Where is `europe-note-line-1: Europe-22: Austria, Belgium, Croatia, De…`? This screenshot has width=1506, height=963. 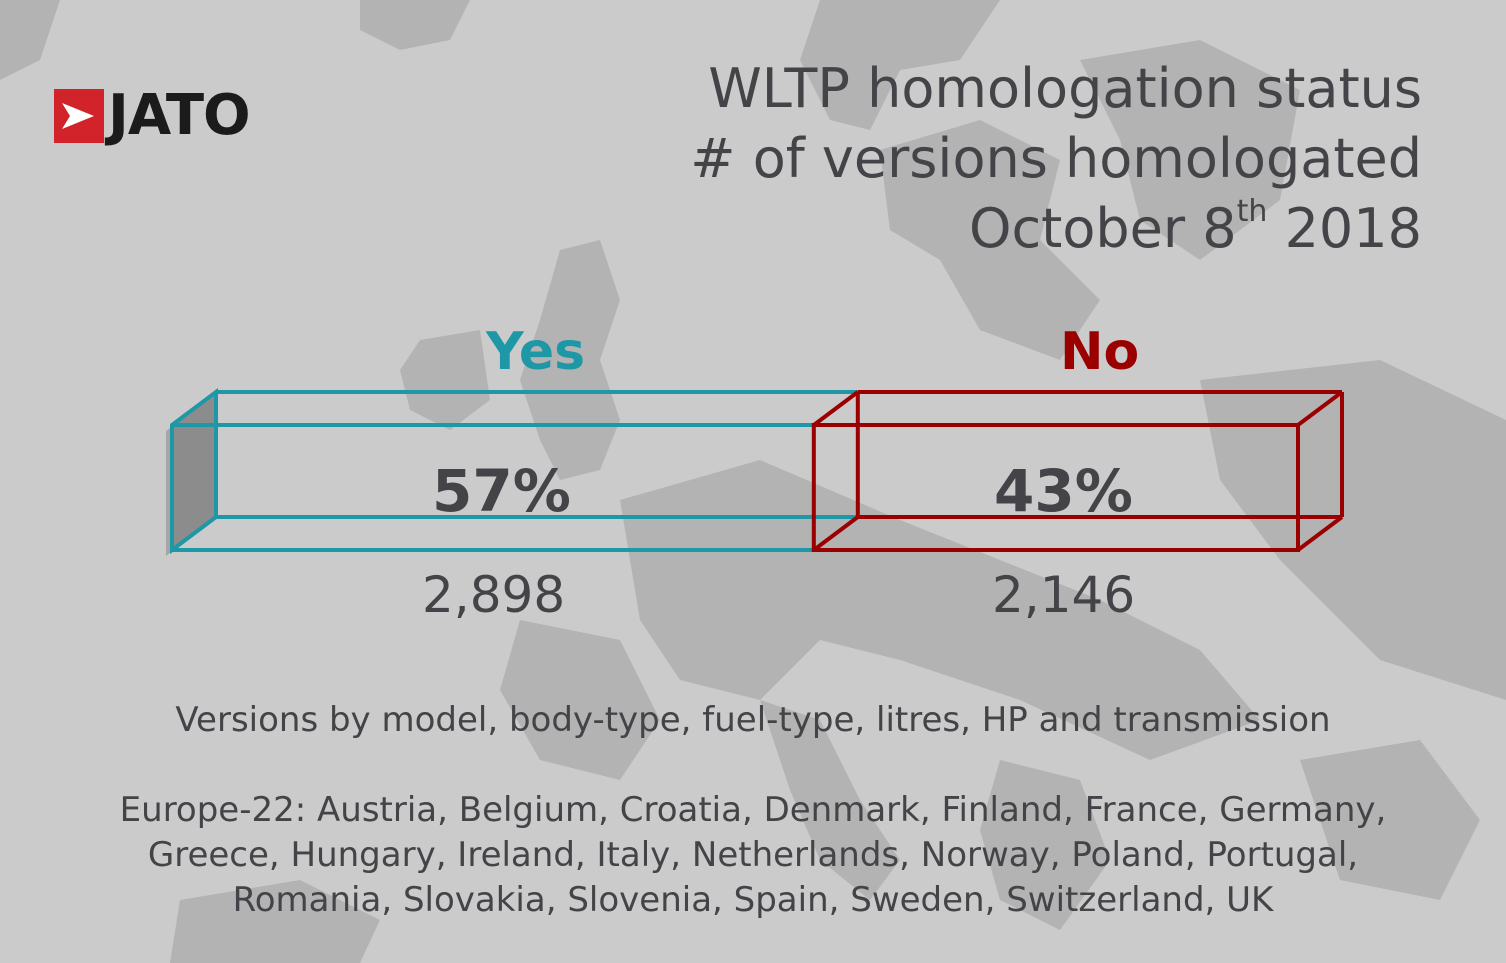 europe-note-line-1: Europe-22: Austria, Belgium, Croatia, De… is located at coordinates (753, 810).